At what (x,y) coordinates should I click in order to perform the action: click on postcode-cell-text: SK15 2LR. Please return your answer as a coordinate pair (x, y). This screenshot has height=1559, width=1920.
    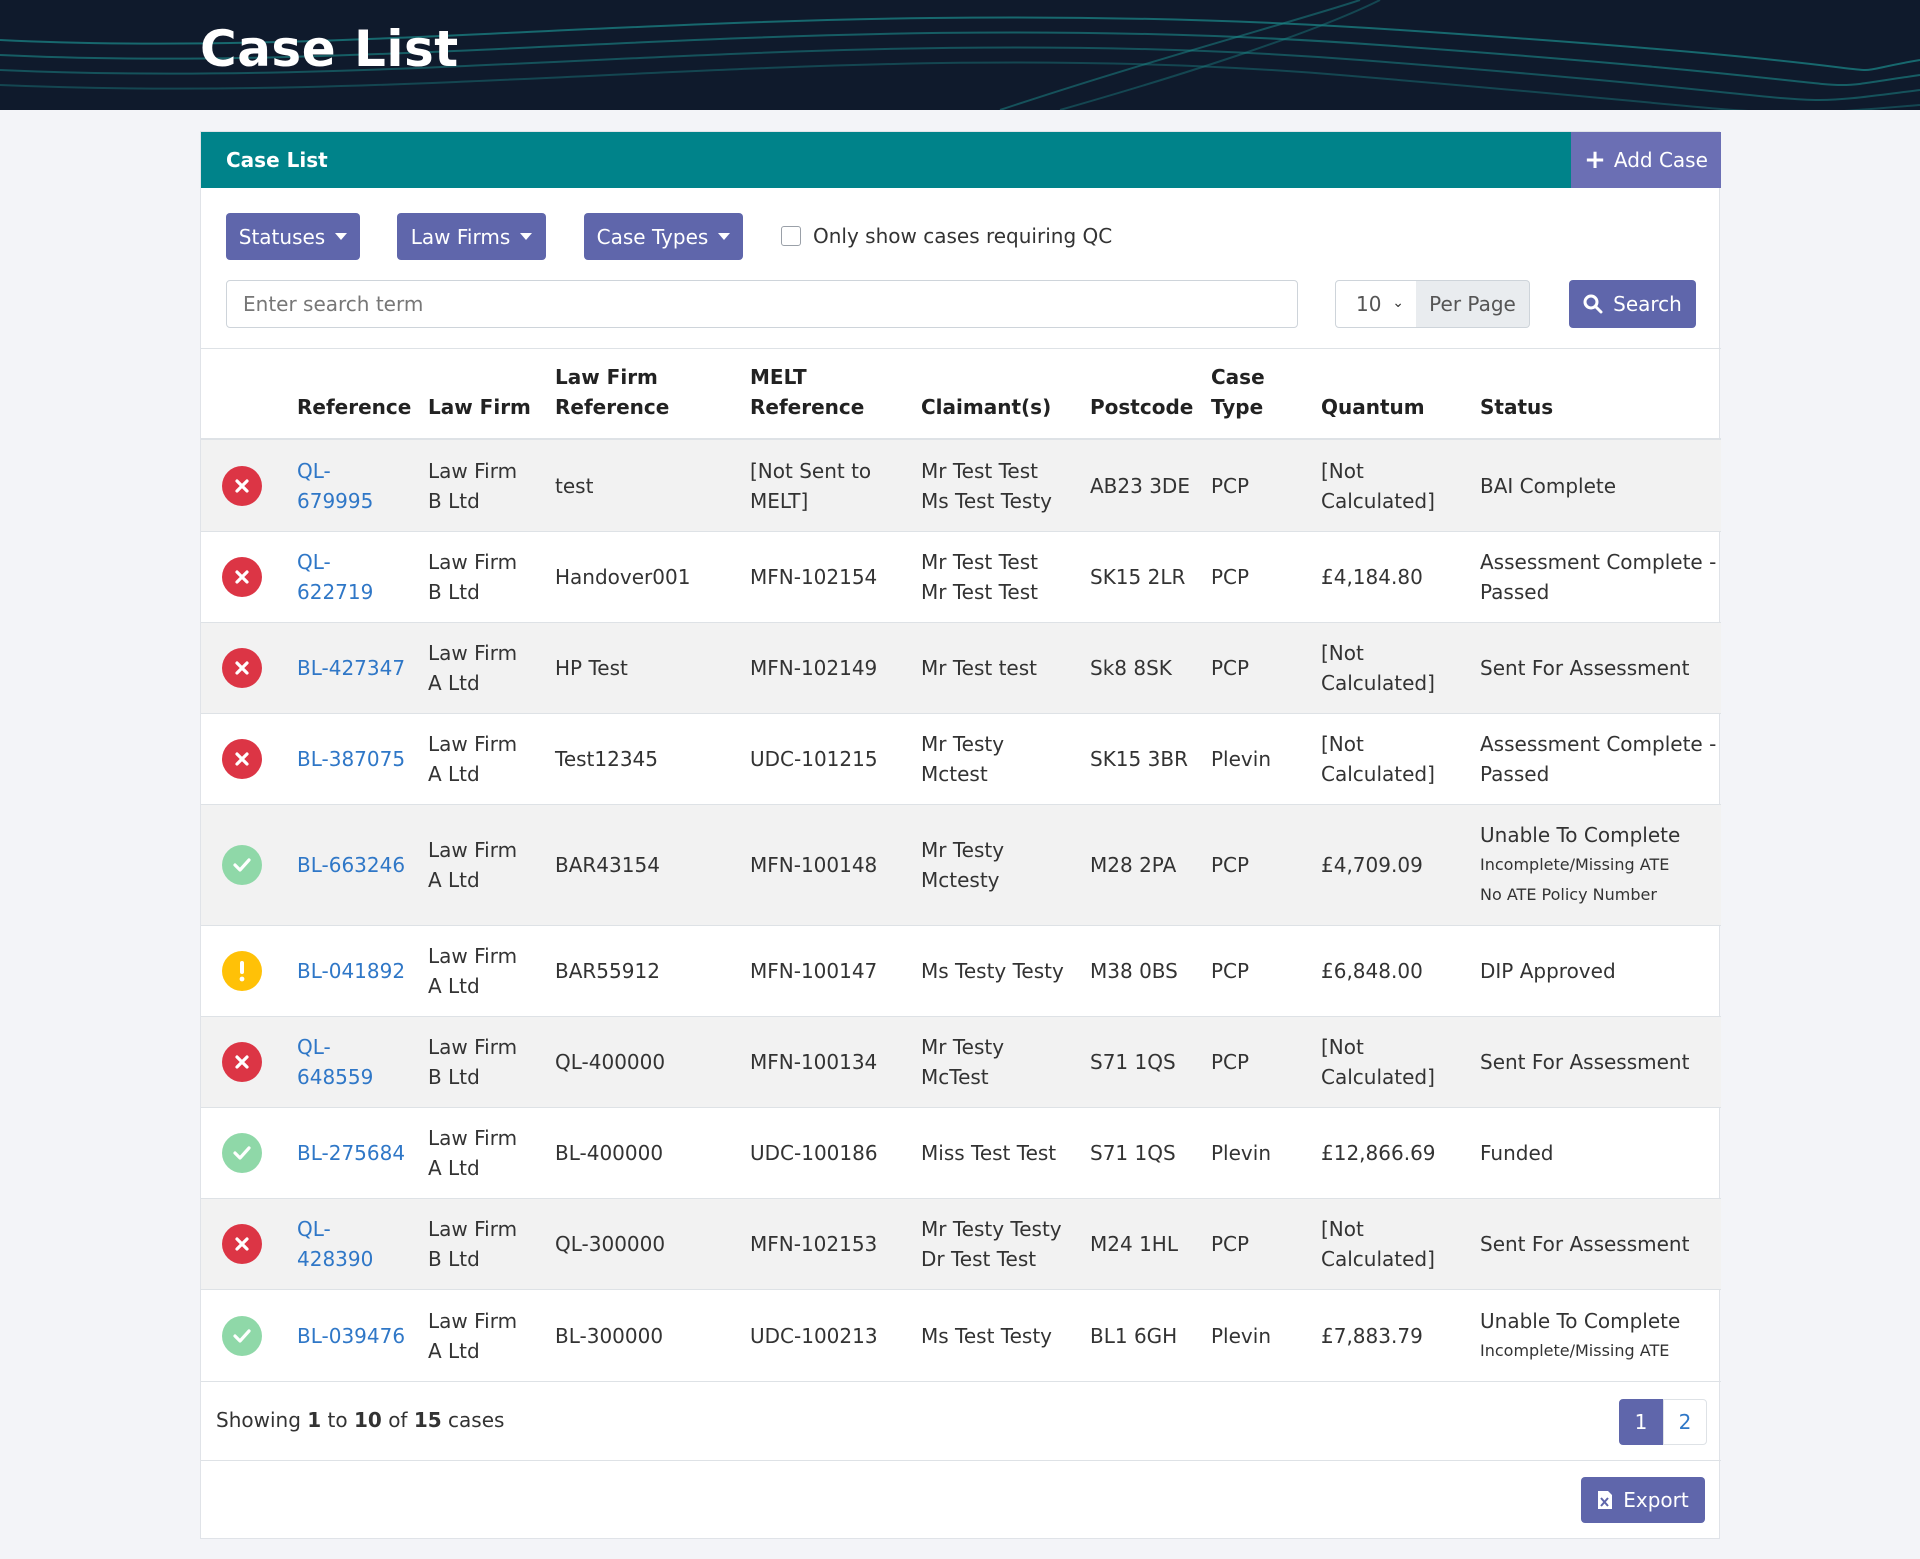
    Looking at the image, I should click on (1138, 577).